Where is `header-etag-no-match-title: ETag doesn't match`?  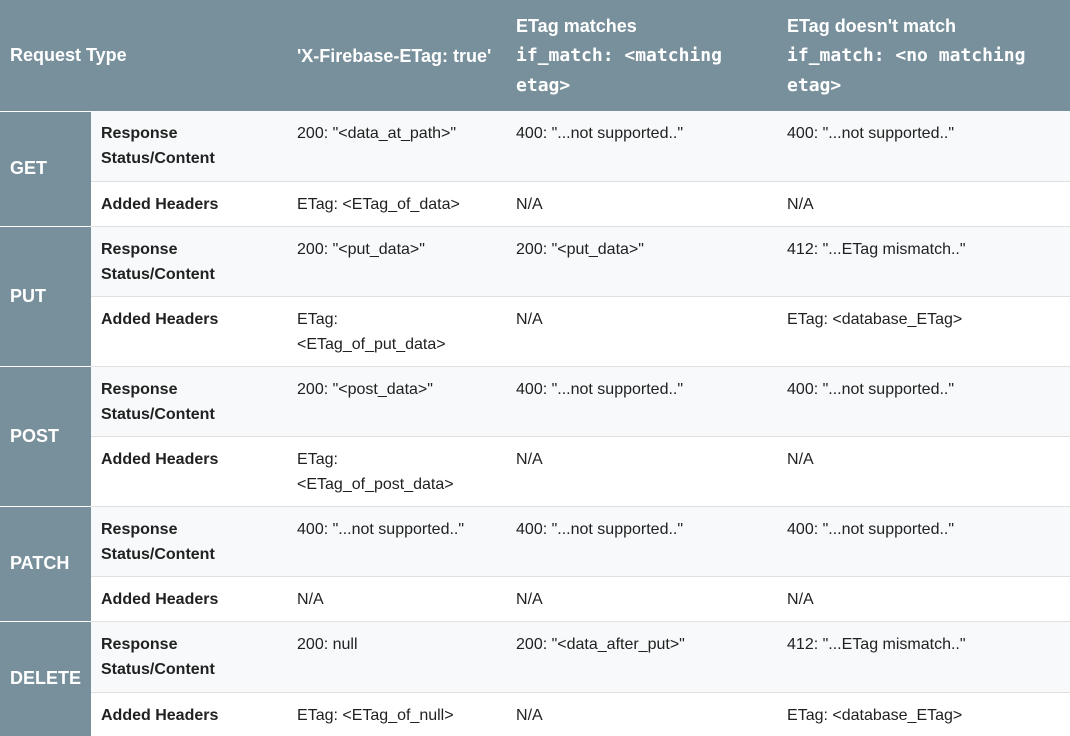 header-etag-no-match-title: ETag doesn't match is located at coordinates (871, 25).